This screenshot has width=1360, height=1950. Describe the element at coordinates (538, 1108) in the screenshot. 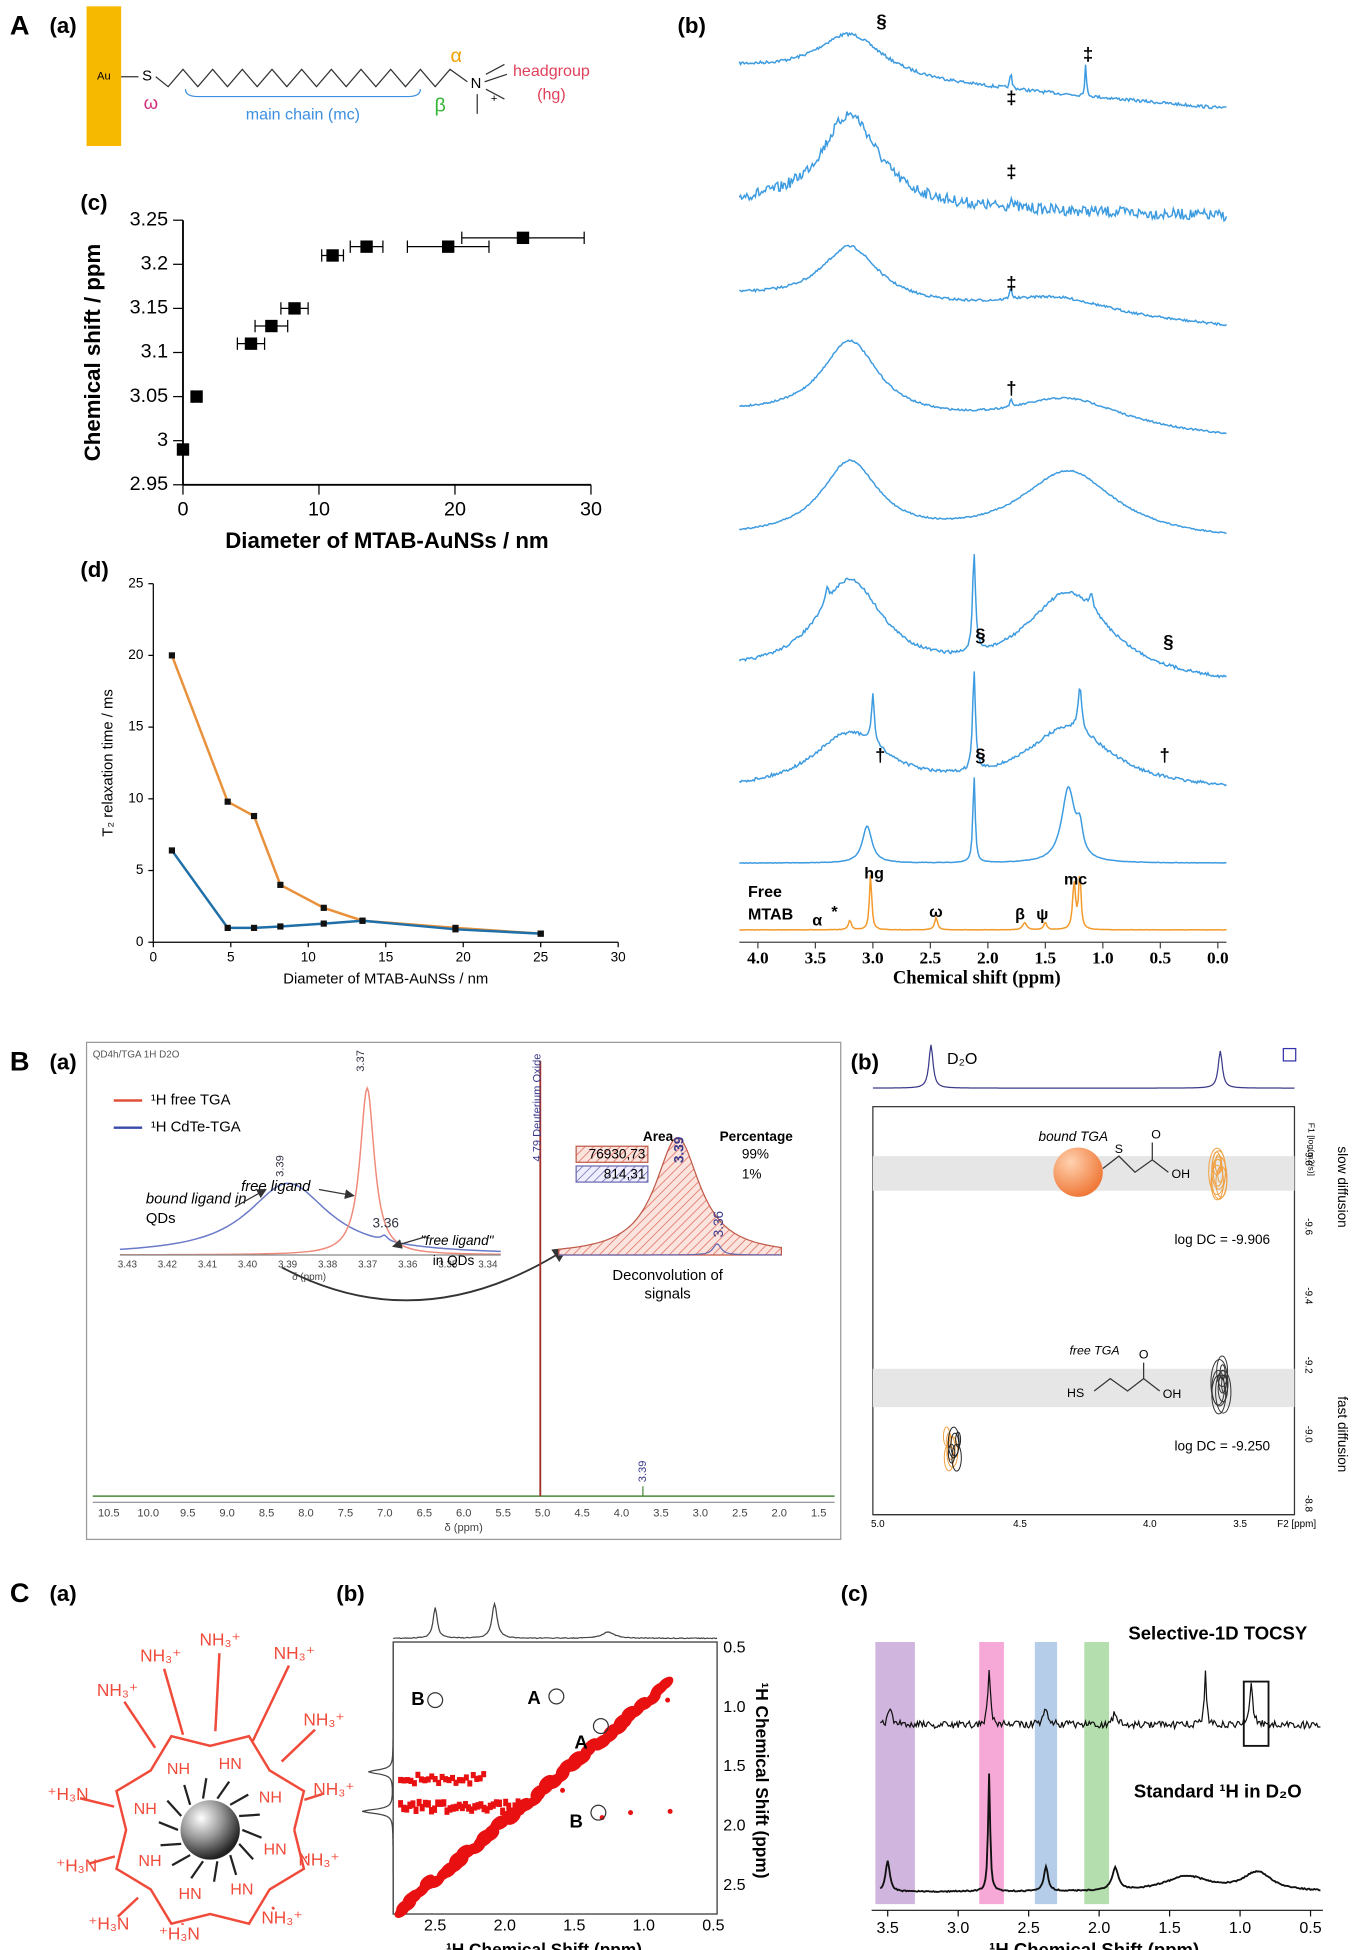

I see `peak-label: 4.79 Deuterium Oxide` at that location.